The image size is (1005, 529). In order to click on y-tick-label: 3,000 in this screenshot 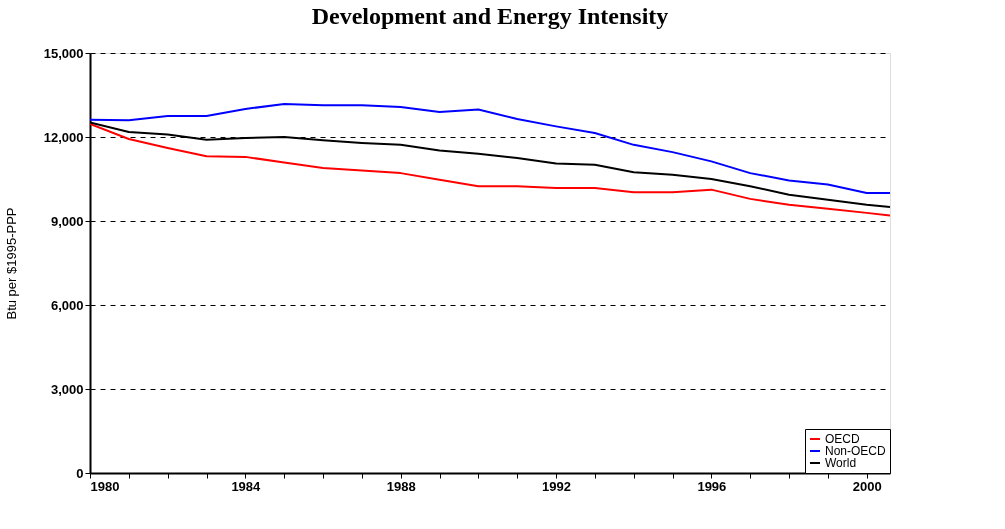, I will do `click(67, 389)`.